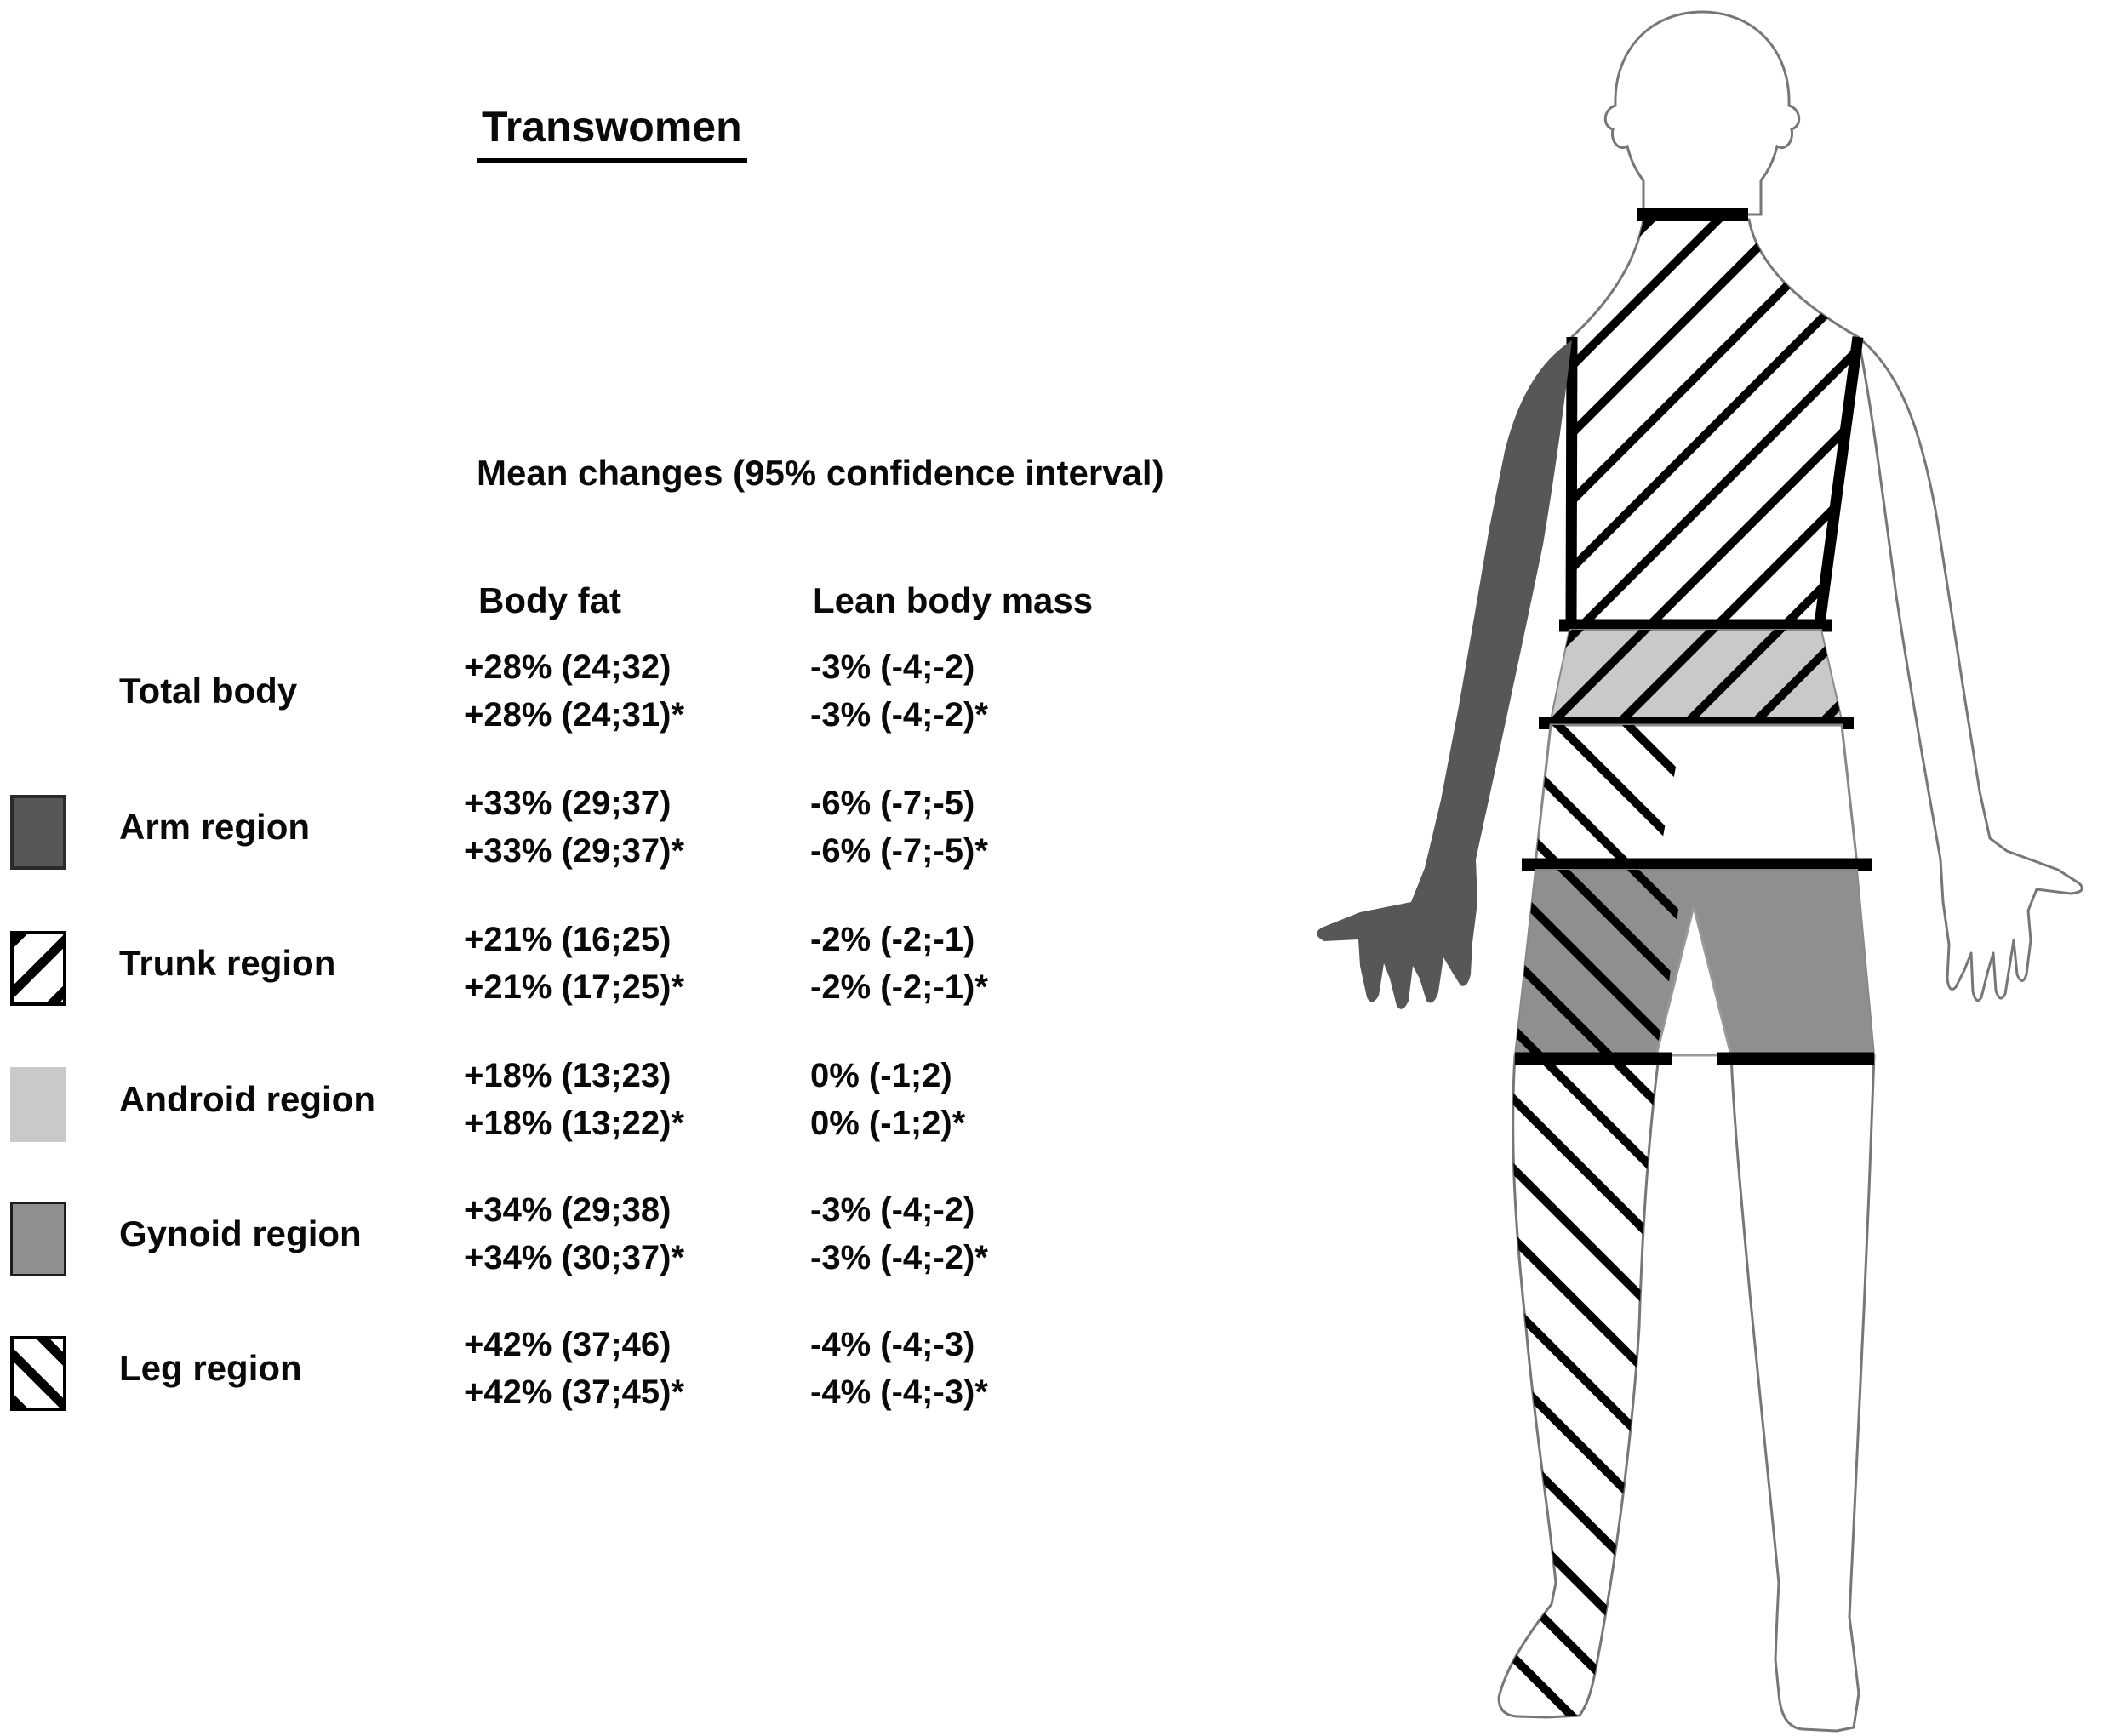 This screenshot has width=2109, height=1736. I want to click on body-fat-values: +34% (29;38) +34% (30;37)*, so click(574, 1233).